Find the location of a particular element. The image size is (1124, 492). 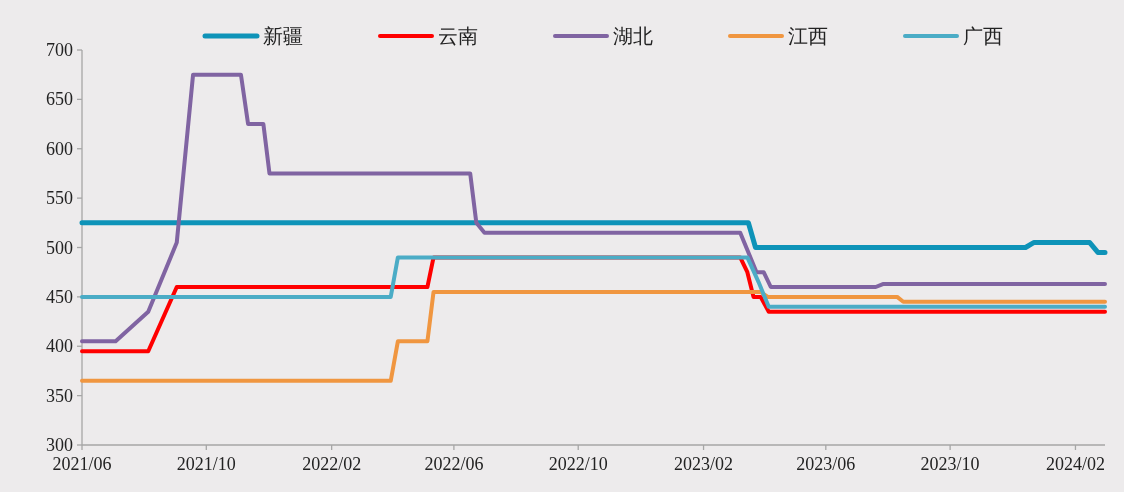

legend-label: 新疆 is located at coordinates (283, 36).